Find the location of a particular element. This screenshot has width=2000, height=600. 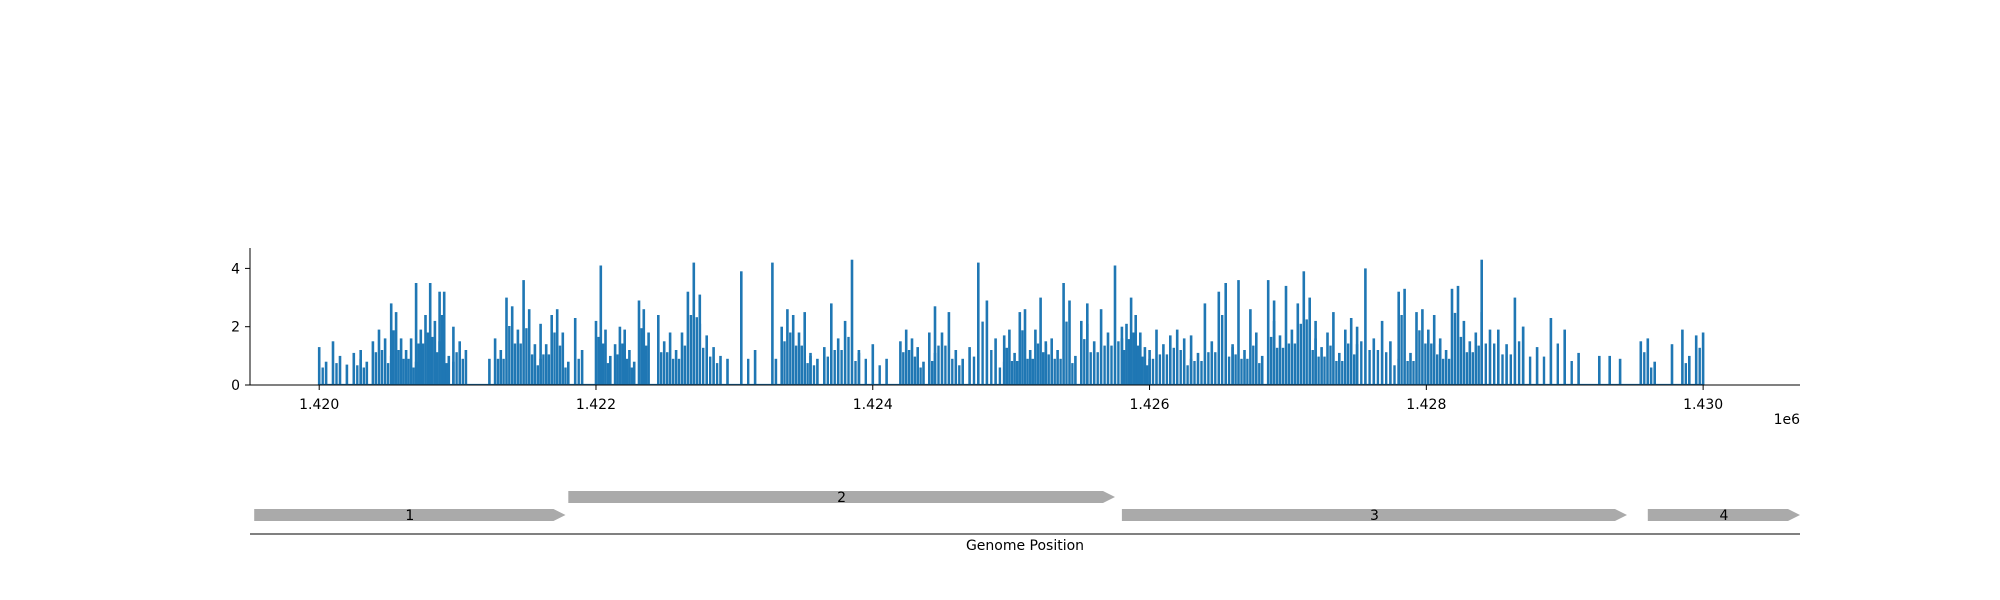

x-tick-label: 1.428 is located at coordinates (1426, 405).